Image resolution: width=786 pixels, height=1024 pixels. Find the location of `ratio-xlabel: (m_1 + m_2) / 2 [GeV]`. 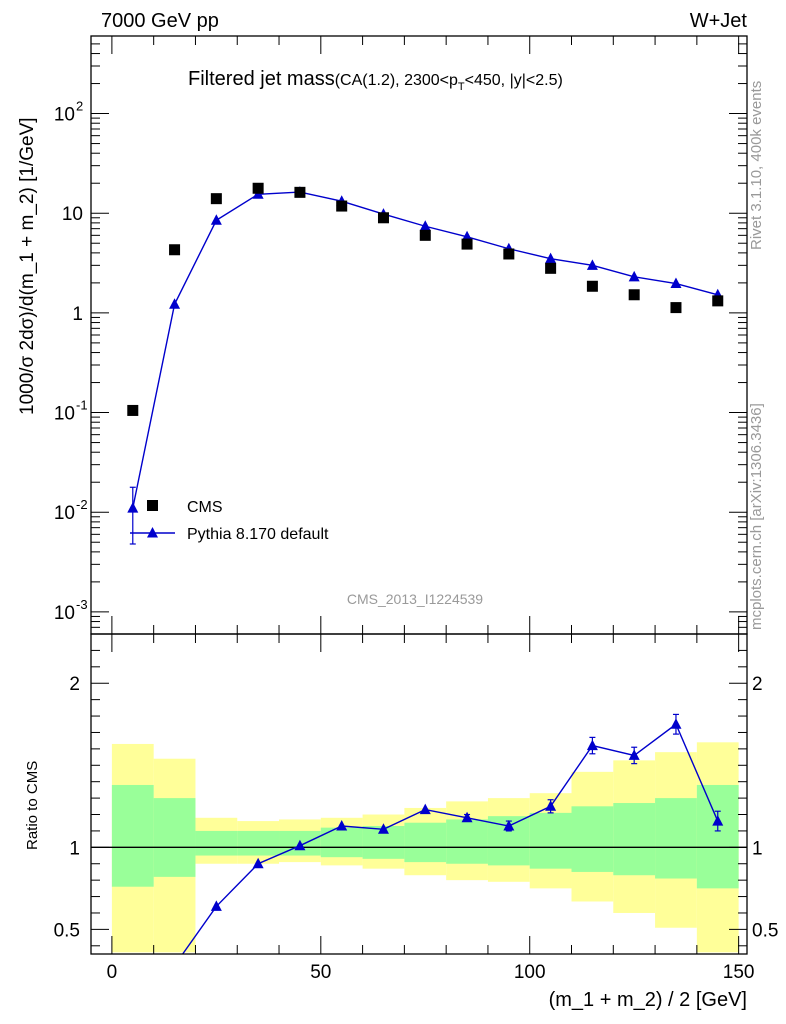

ratio-xlabel: (m_1 + m_2) / 2 [GeV] is located at coordinates (648, 1000).